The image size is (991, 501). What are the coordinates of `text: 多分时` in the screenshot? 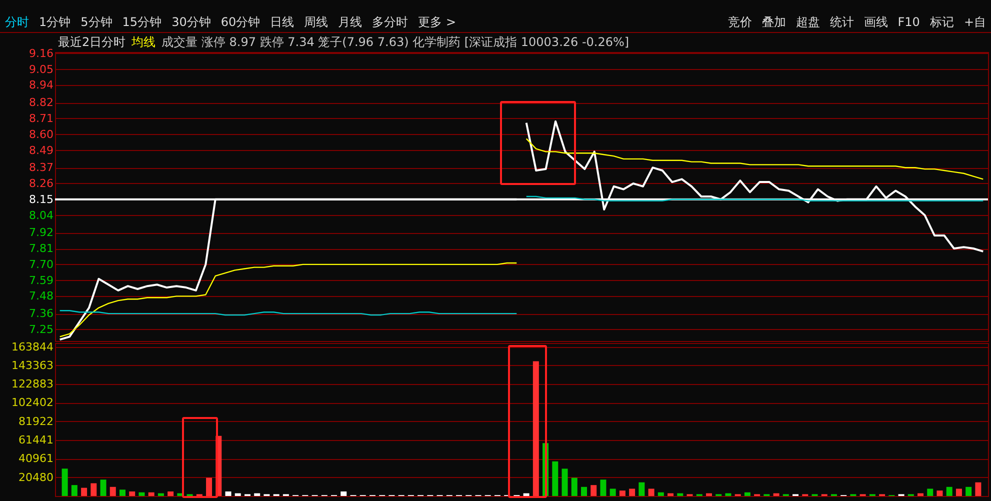 It's located at (390, 22).